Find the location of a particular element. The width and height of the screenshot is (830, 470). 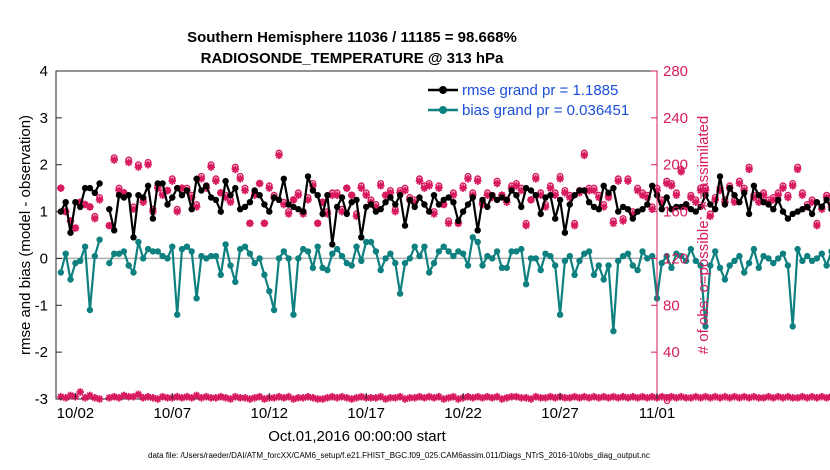

y-axis-label-left: rmse and bias (model - observation) is located at coordinates (25, 235).